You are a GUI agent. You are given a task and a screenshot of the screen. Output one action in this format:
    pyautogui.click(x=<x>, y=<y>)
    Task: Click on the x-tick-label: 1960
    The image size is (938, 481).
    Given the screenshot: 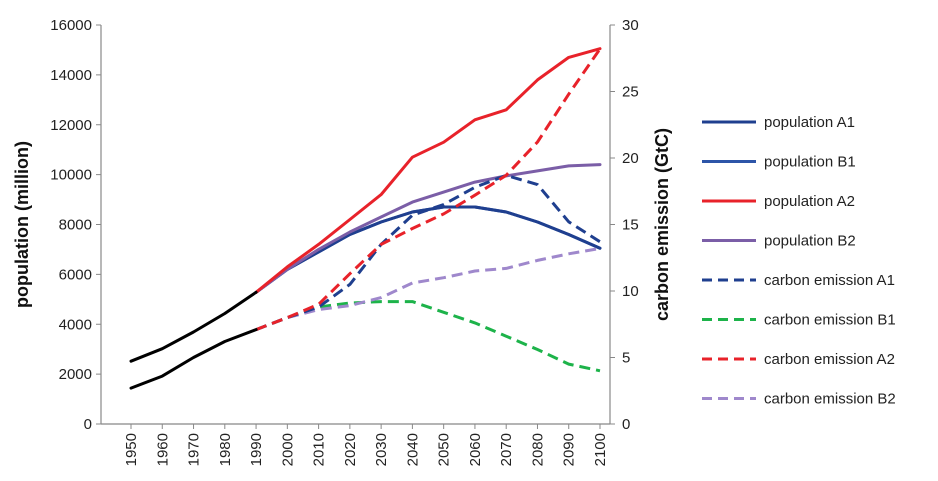 What is the action you would take?
    pyautogui.click(x=162, y=449)
    